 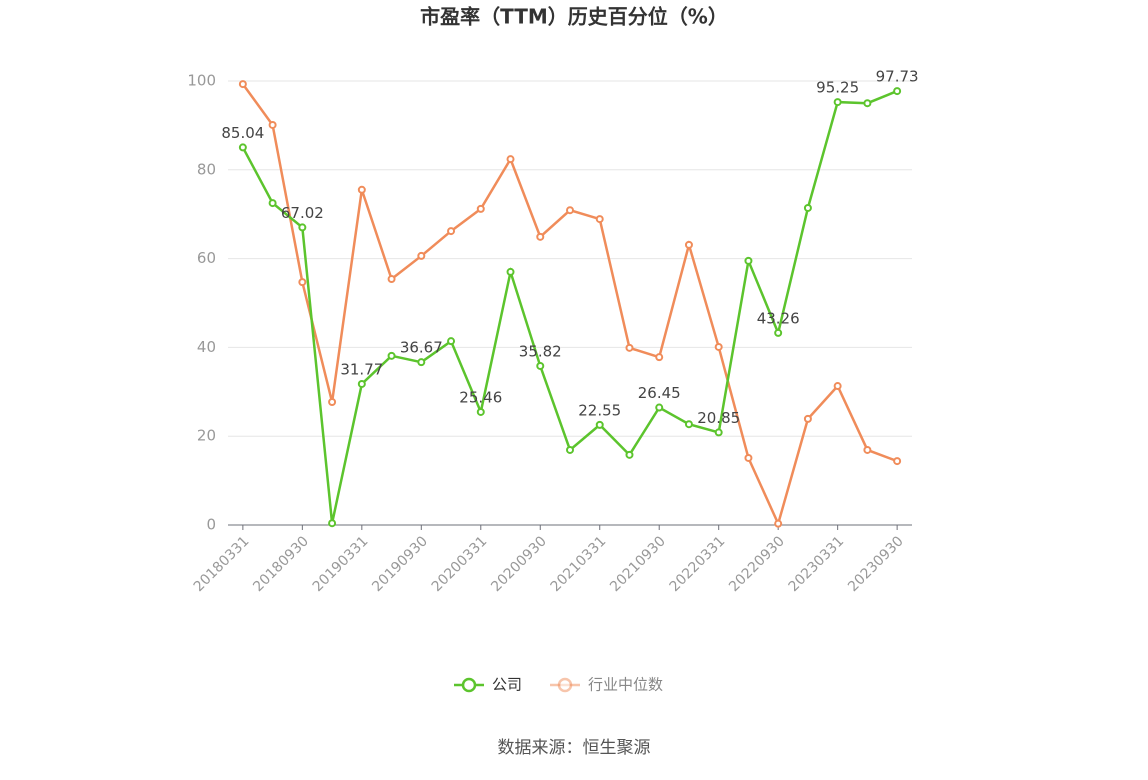 I want to click on x-tick-label: 20200331, so click(x=460, y=564).